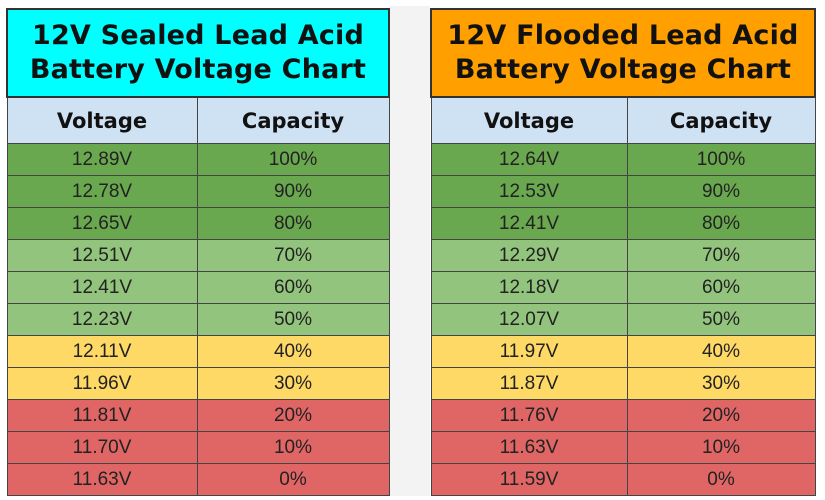  I want to click on table-row: 12.41V 80%, so click(623, 223).